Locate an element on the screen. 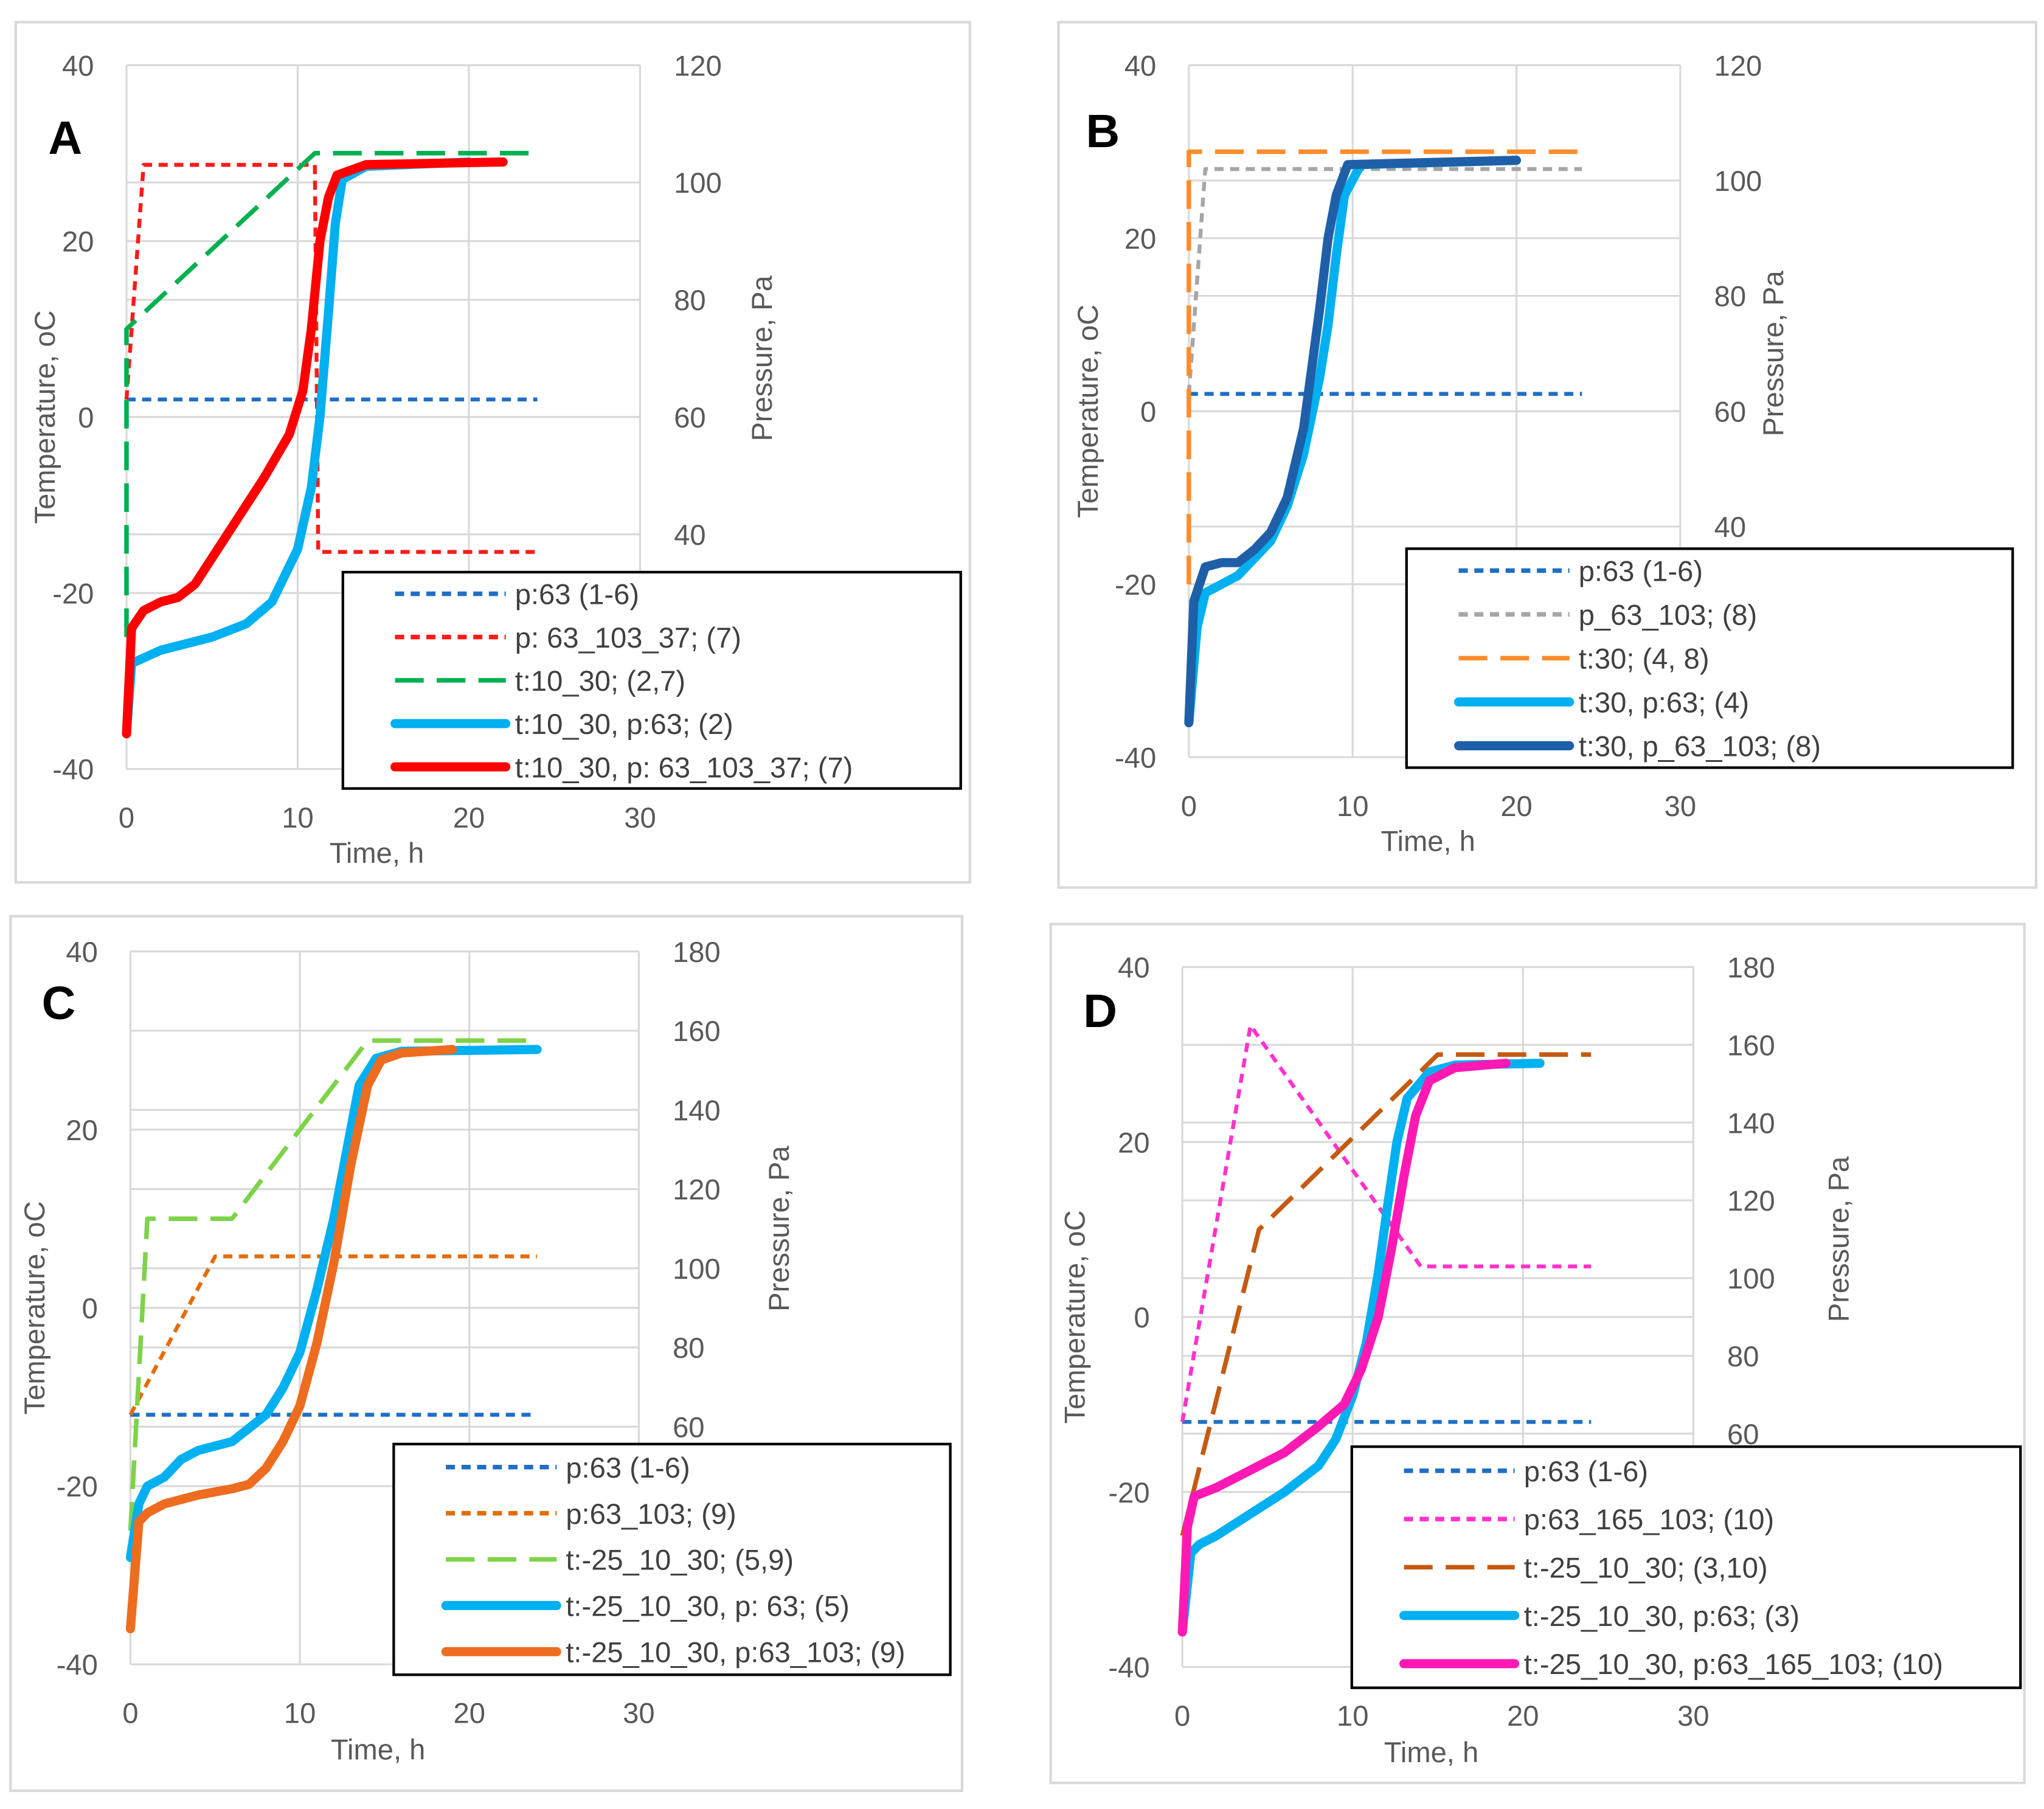 Image resolution: width=2044 pixels, height=1809 pixels. legend-item: t:-25_10_30, p: 63; (5) is located at coordinates (645, 1606).